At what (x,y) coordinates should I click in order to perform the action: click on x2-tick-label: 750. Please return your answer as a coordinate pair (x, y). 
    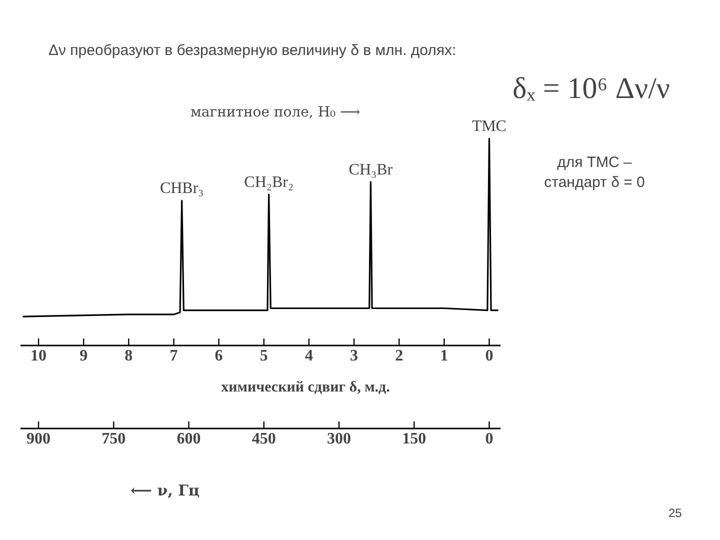
    Looking at the image, I should click on (114, 439).